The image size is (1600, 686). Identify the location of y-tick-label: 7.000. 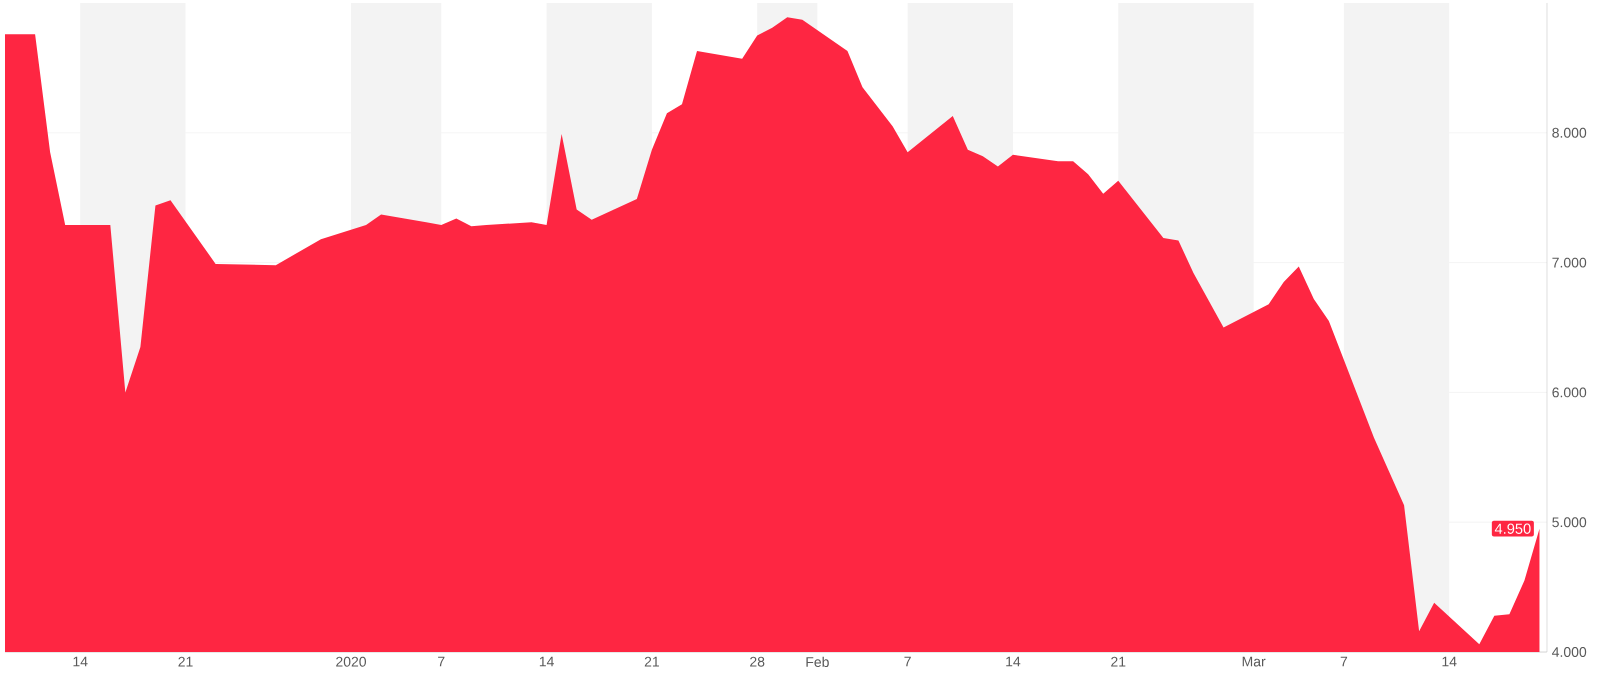
(1569, 262).